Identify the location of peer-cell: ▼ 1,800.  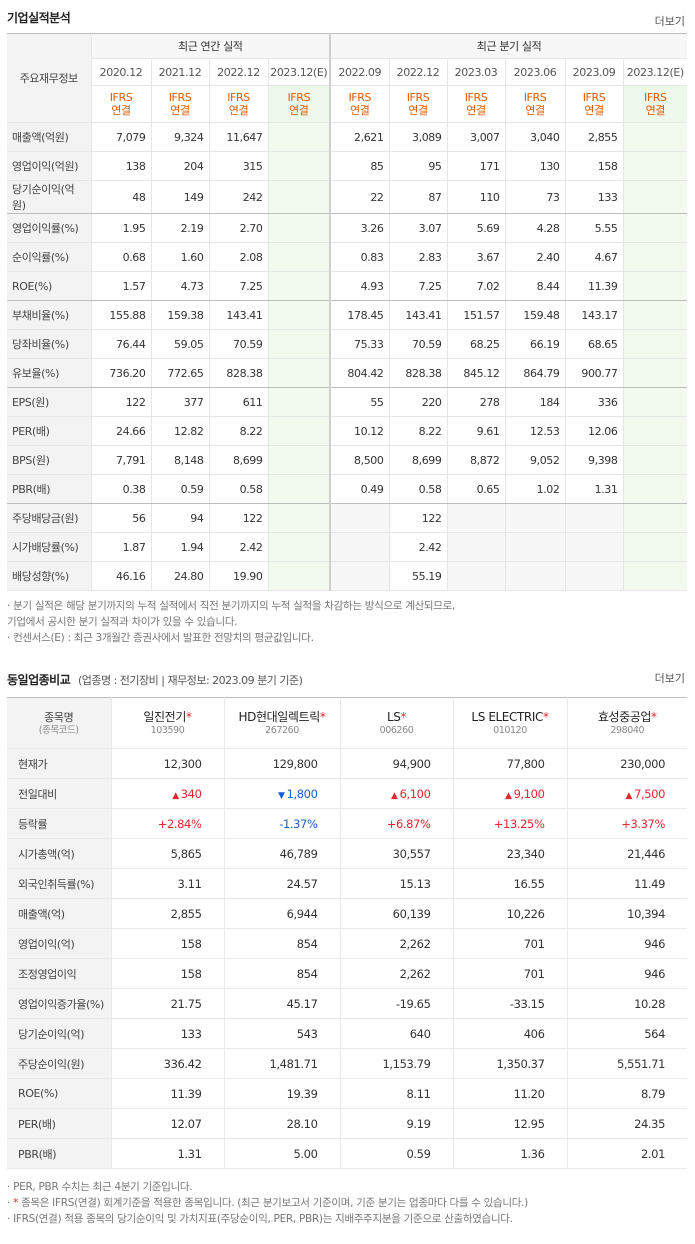
(281, 793).